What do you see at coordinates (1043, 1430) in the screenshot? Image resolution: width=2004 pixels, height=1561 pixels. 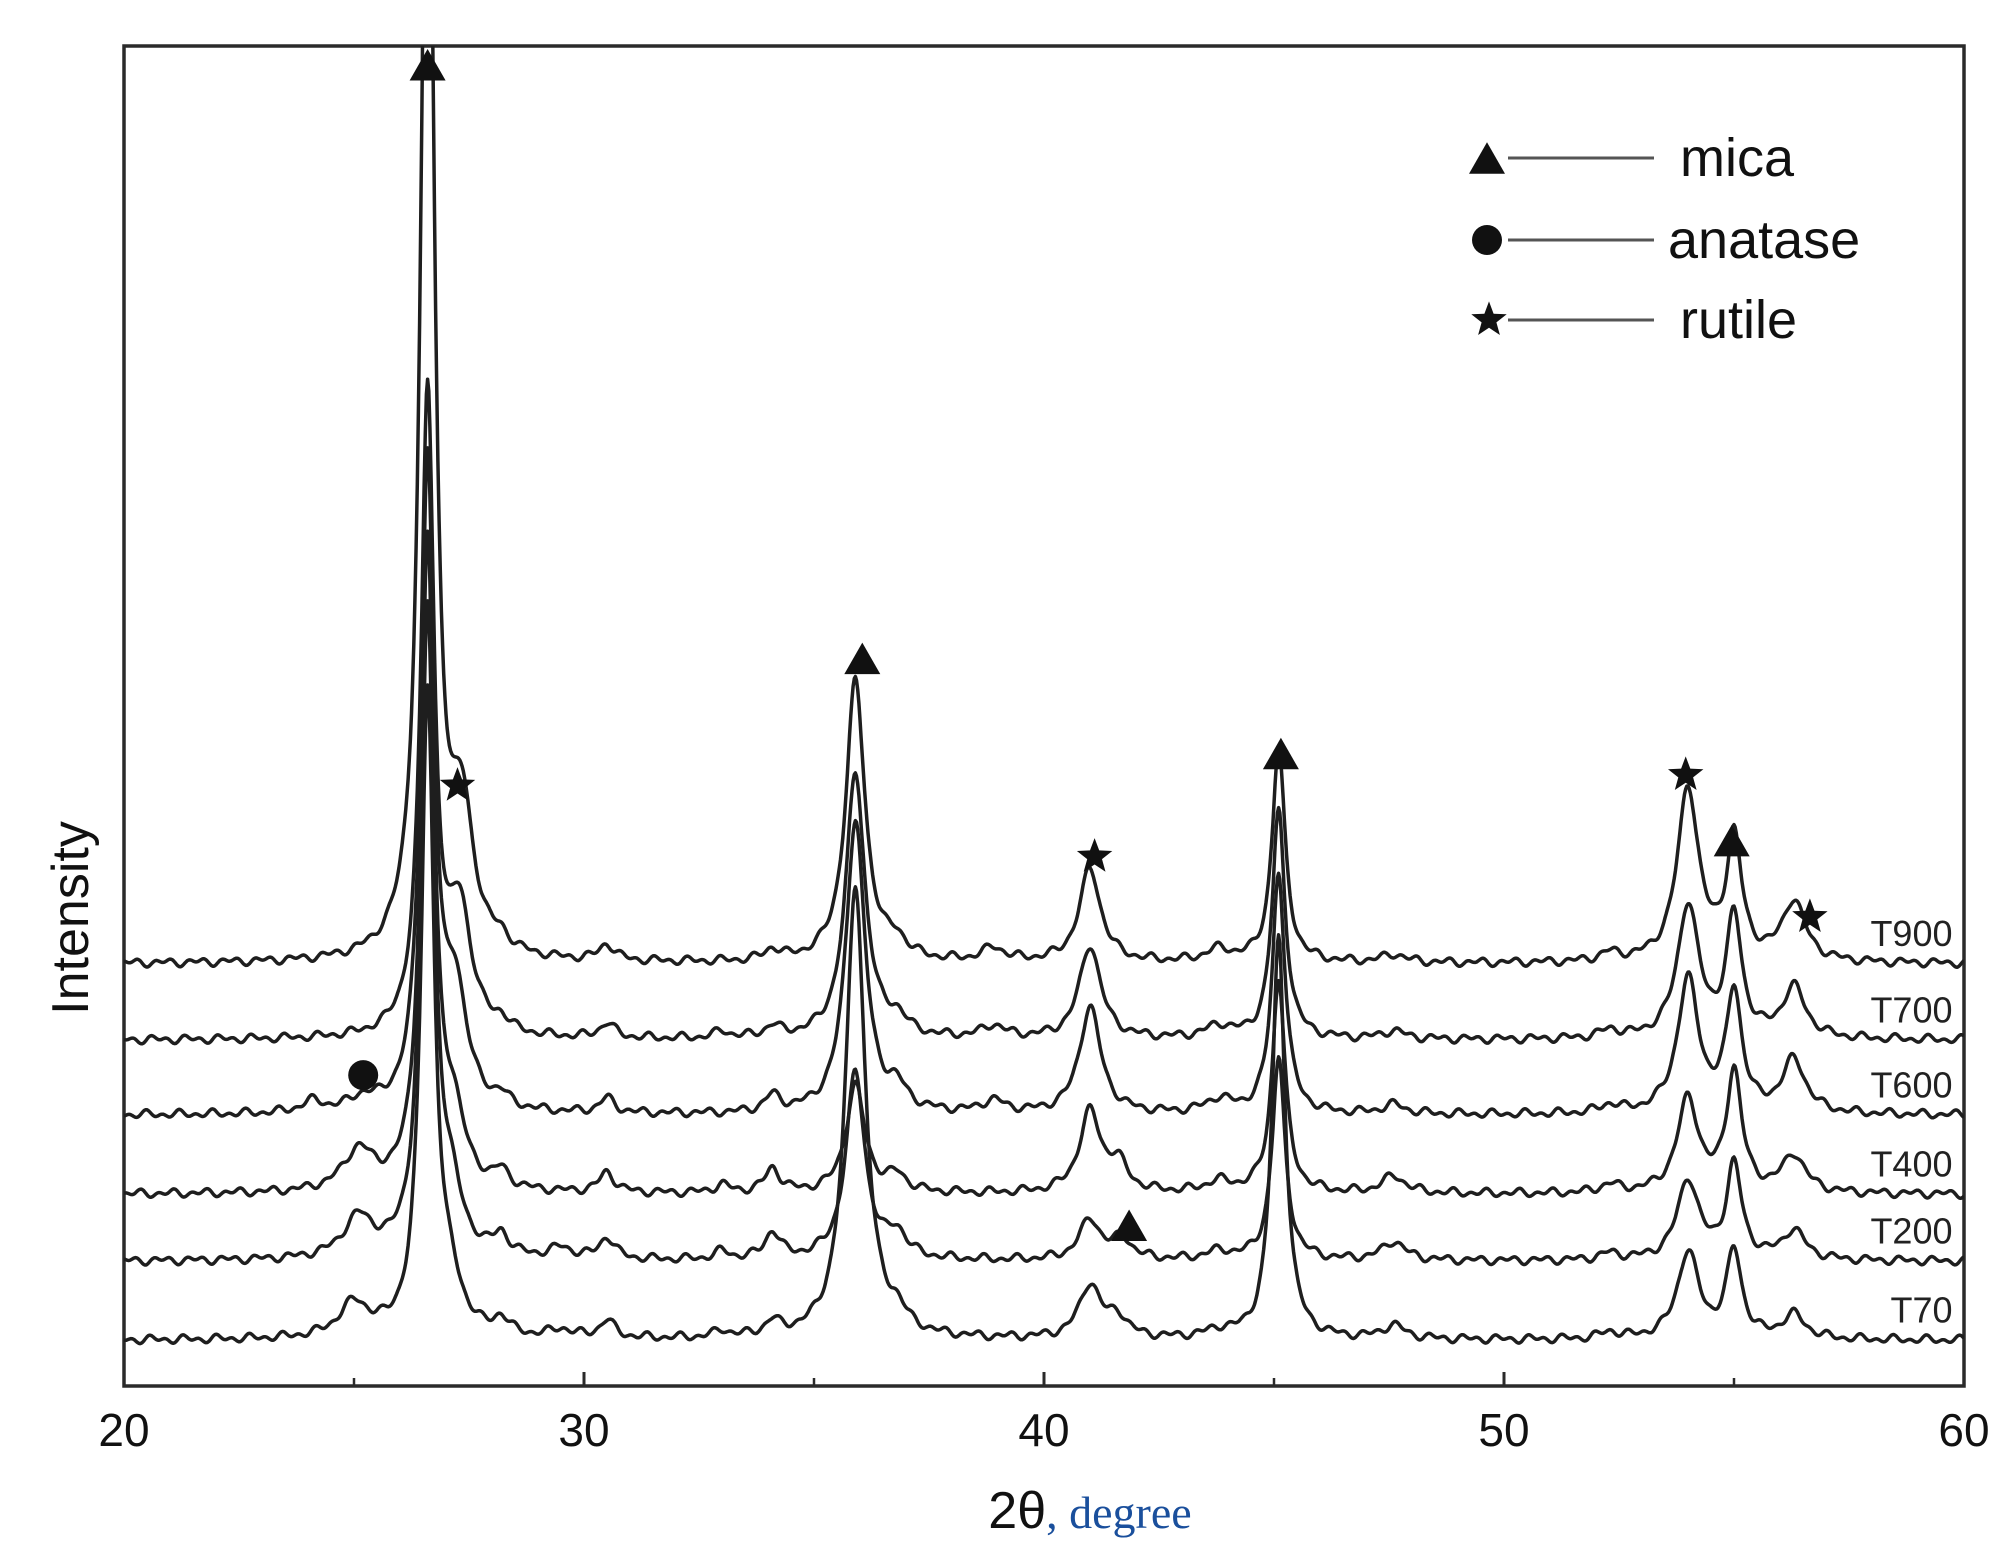 I see `x-tick-label: 40` at bounding box center [1043, 1430].